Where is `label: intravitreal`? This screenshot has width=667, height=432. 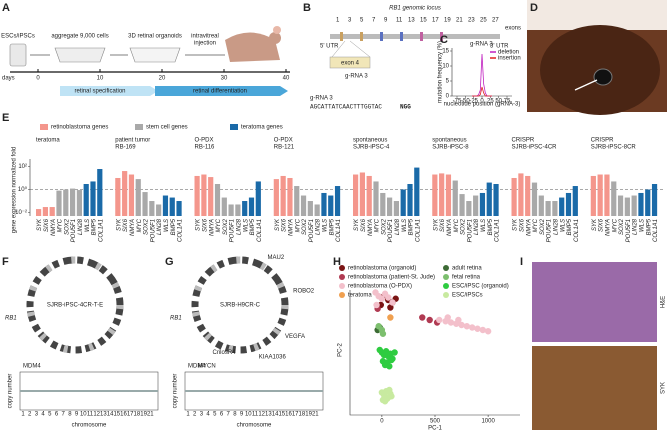
label: intravitreal is located at coordinates (205, 37).